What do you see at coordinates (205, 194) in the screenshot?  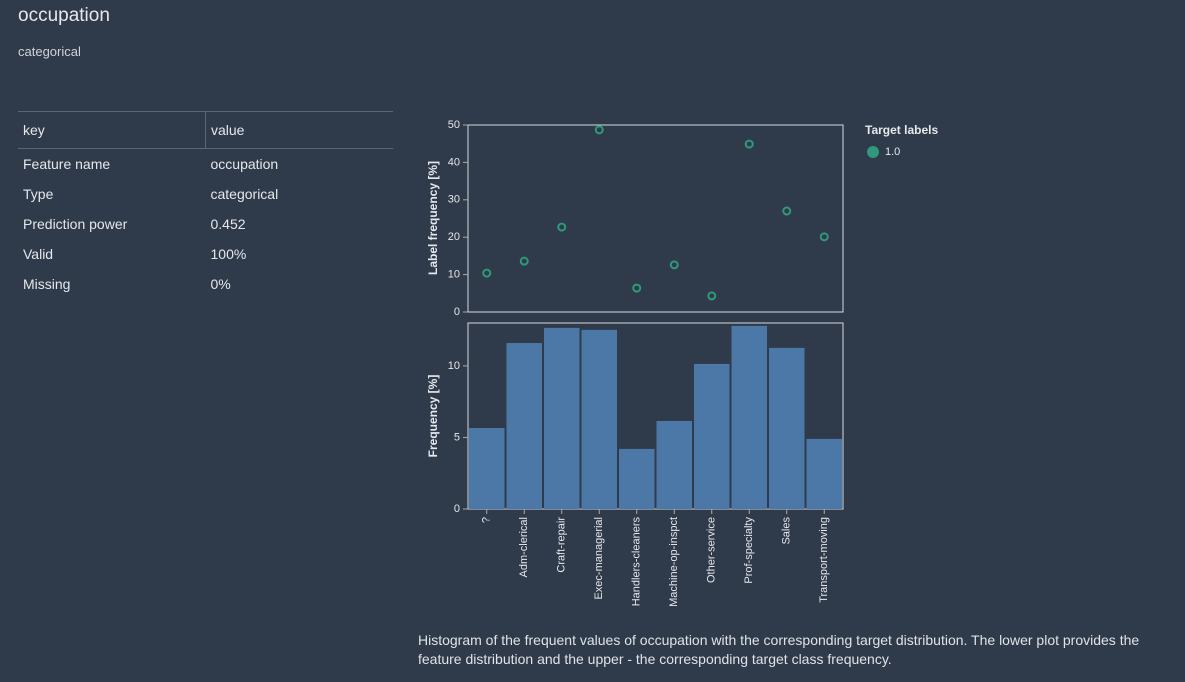 I see `table-row: Type categorical` at bounding box center [205, 194].